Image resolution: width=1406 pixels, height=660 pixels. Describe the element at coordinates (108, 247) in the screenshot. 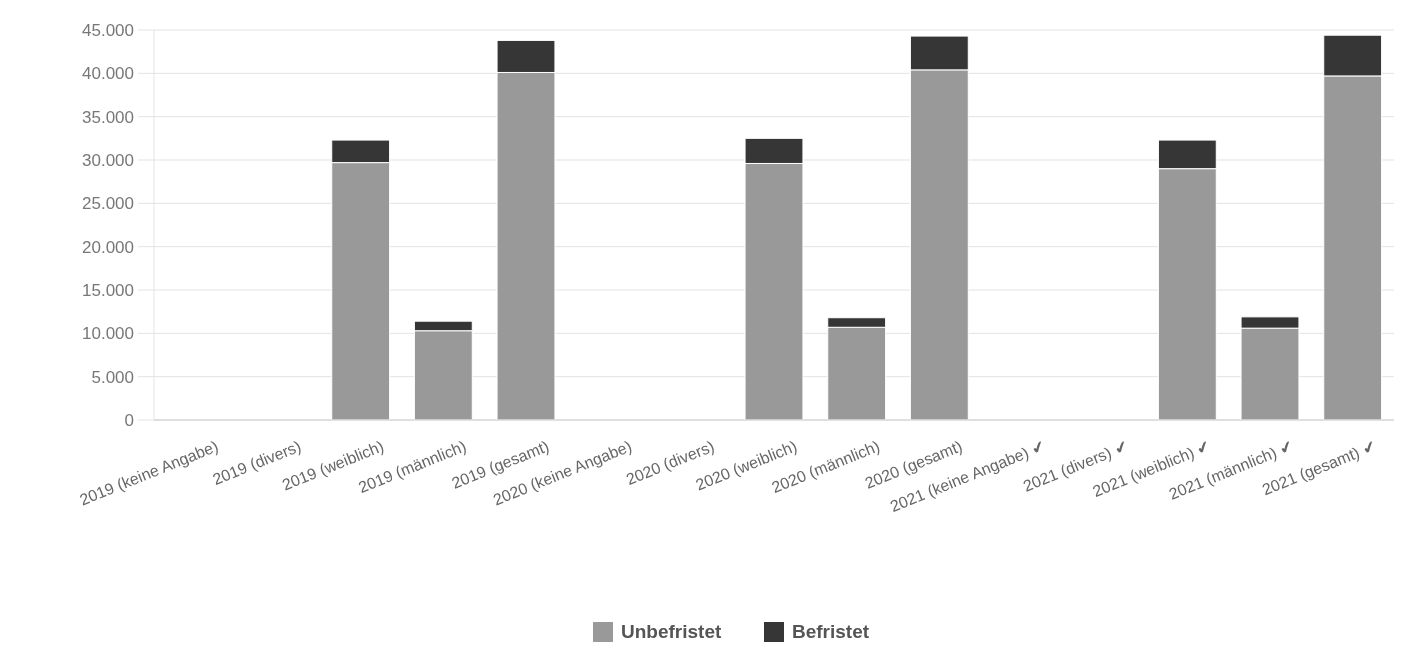

I see `y-tick-label: 20.000` at that location.